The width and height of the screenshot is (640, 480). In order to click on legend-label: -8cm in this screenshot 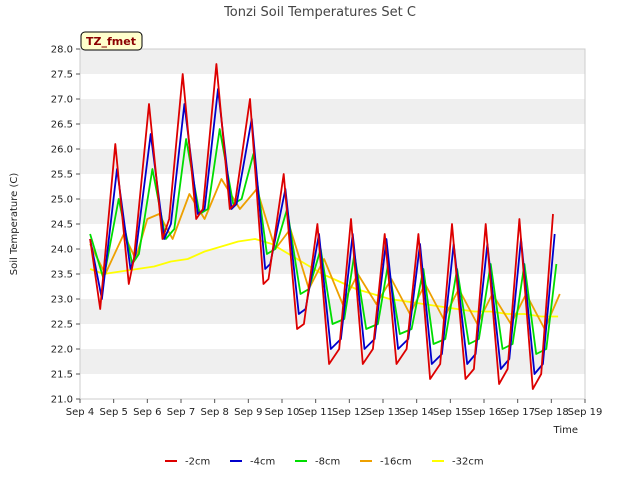, I will do `click(327, 462)`.